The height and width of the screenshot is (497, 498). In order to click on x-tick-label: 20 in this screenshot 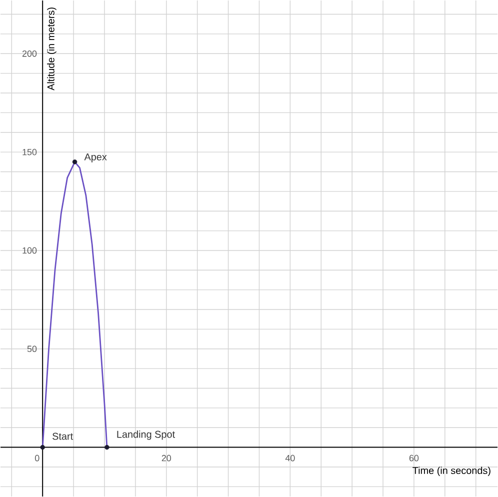, I will do `click(167, 458)`.